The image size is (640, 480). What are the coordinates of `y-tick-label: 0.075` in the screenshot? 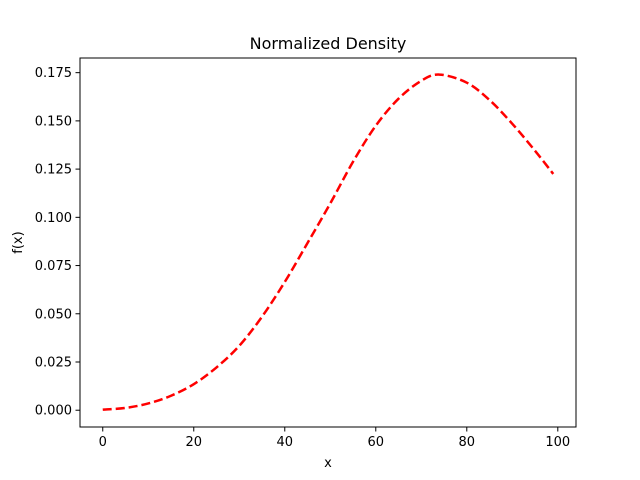 It's located at (53, 266).